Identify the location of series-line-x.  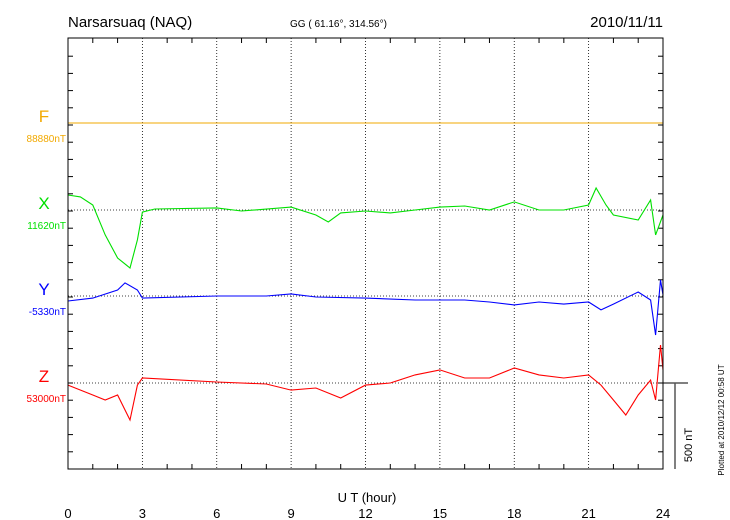
(365, 227).